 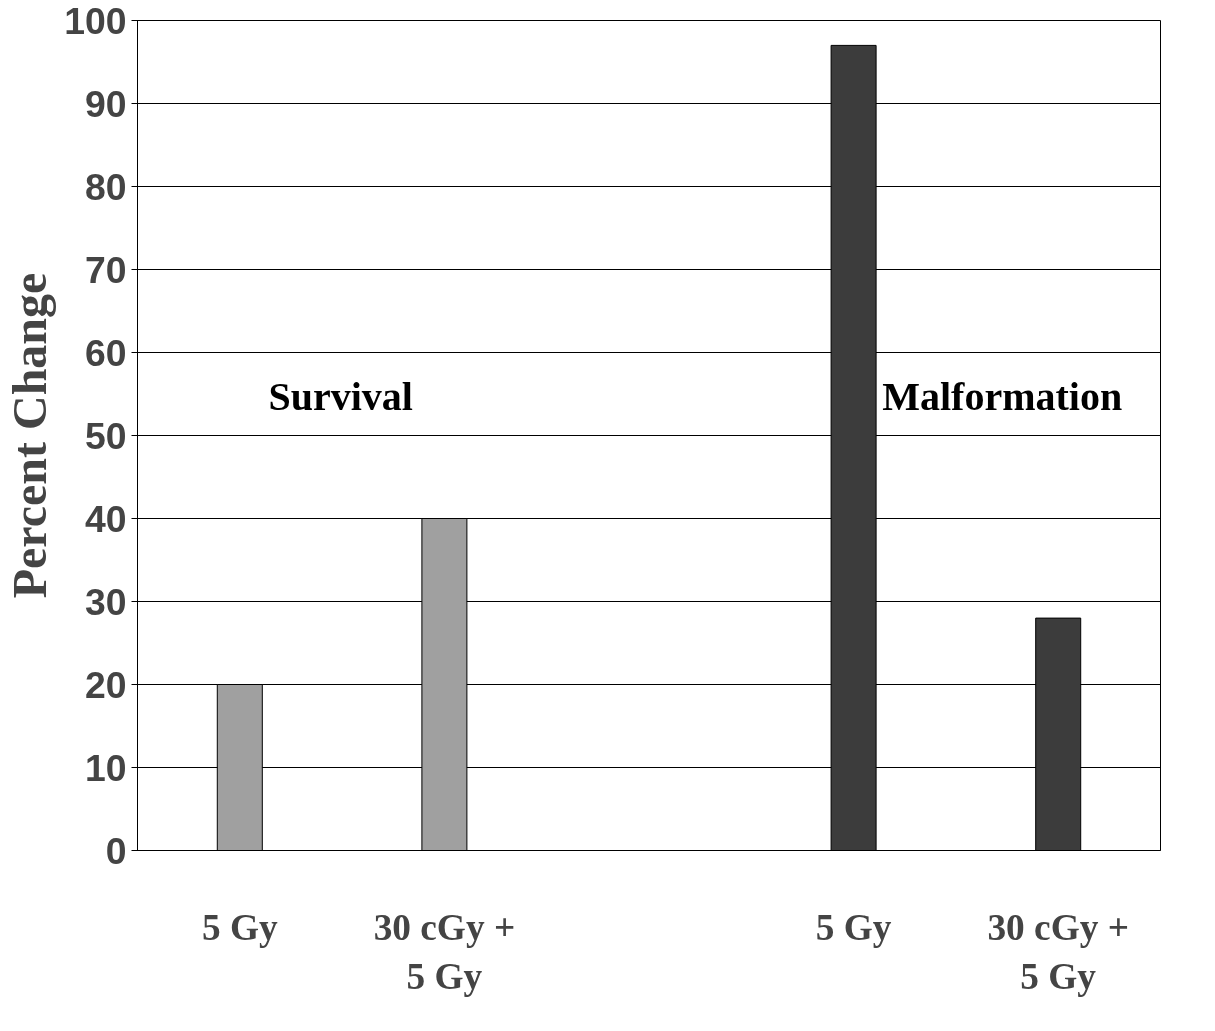 What do you see at coordinates (105, 103) in the screenshot?
I see `y-tick-label: 90` at bounding box center [105, 103].